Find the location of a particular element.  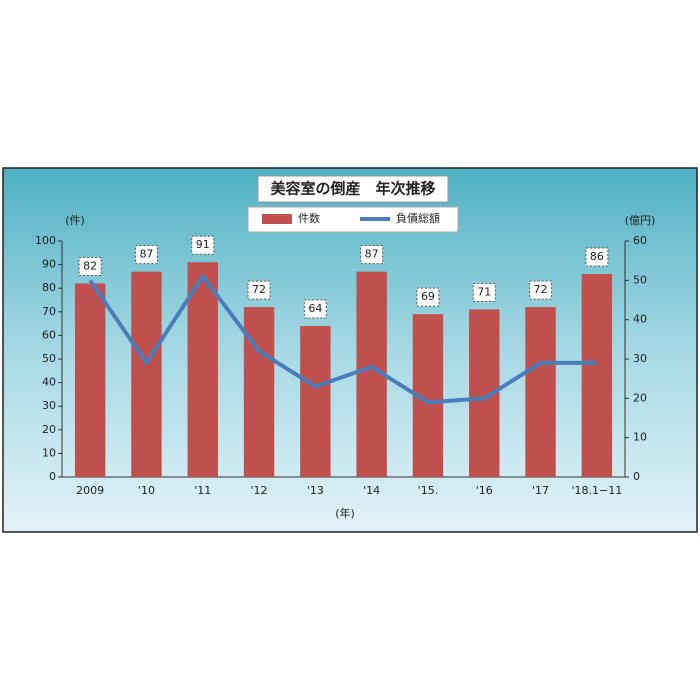

y2-tick-label: 30 is located at coordinates (640, 358).